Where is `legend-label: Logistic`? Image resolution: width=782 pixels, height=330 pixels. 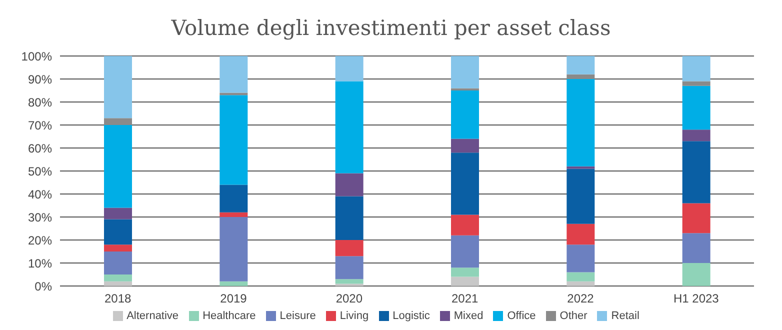 legend-label: Logistic is located at coordinates (411, 316).